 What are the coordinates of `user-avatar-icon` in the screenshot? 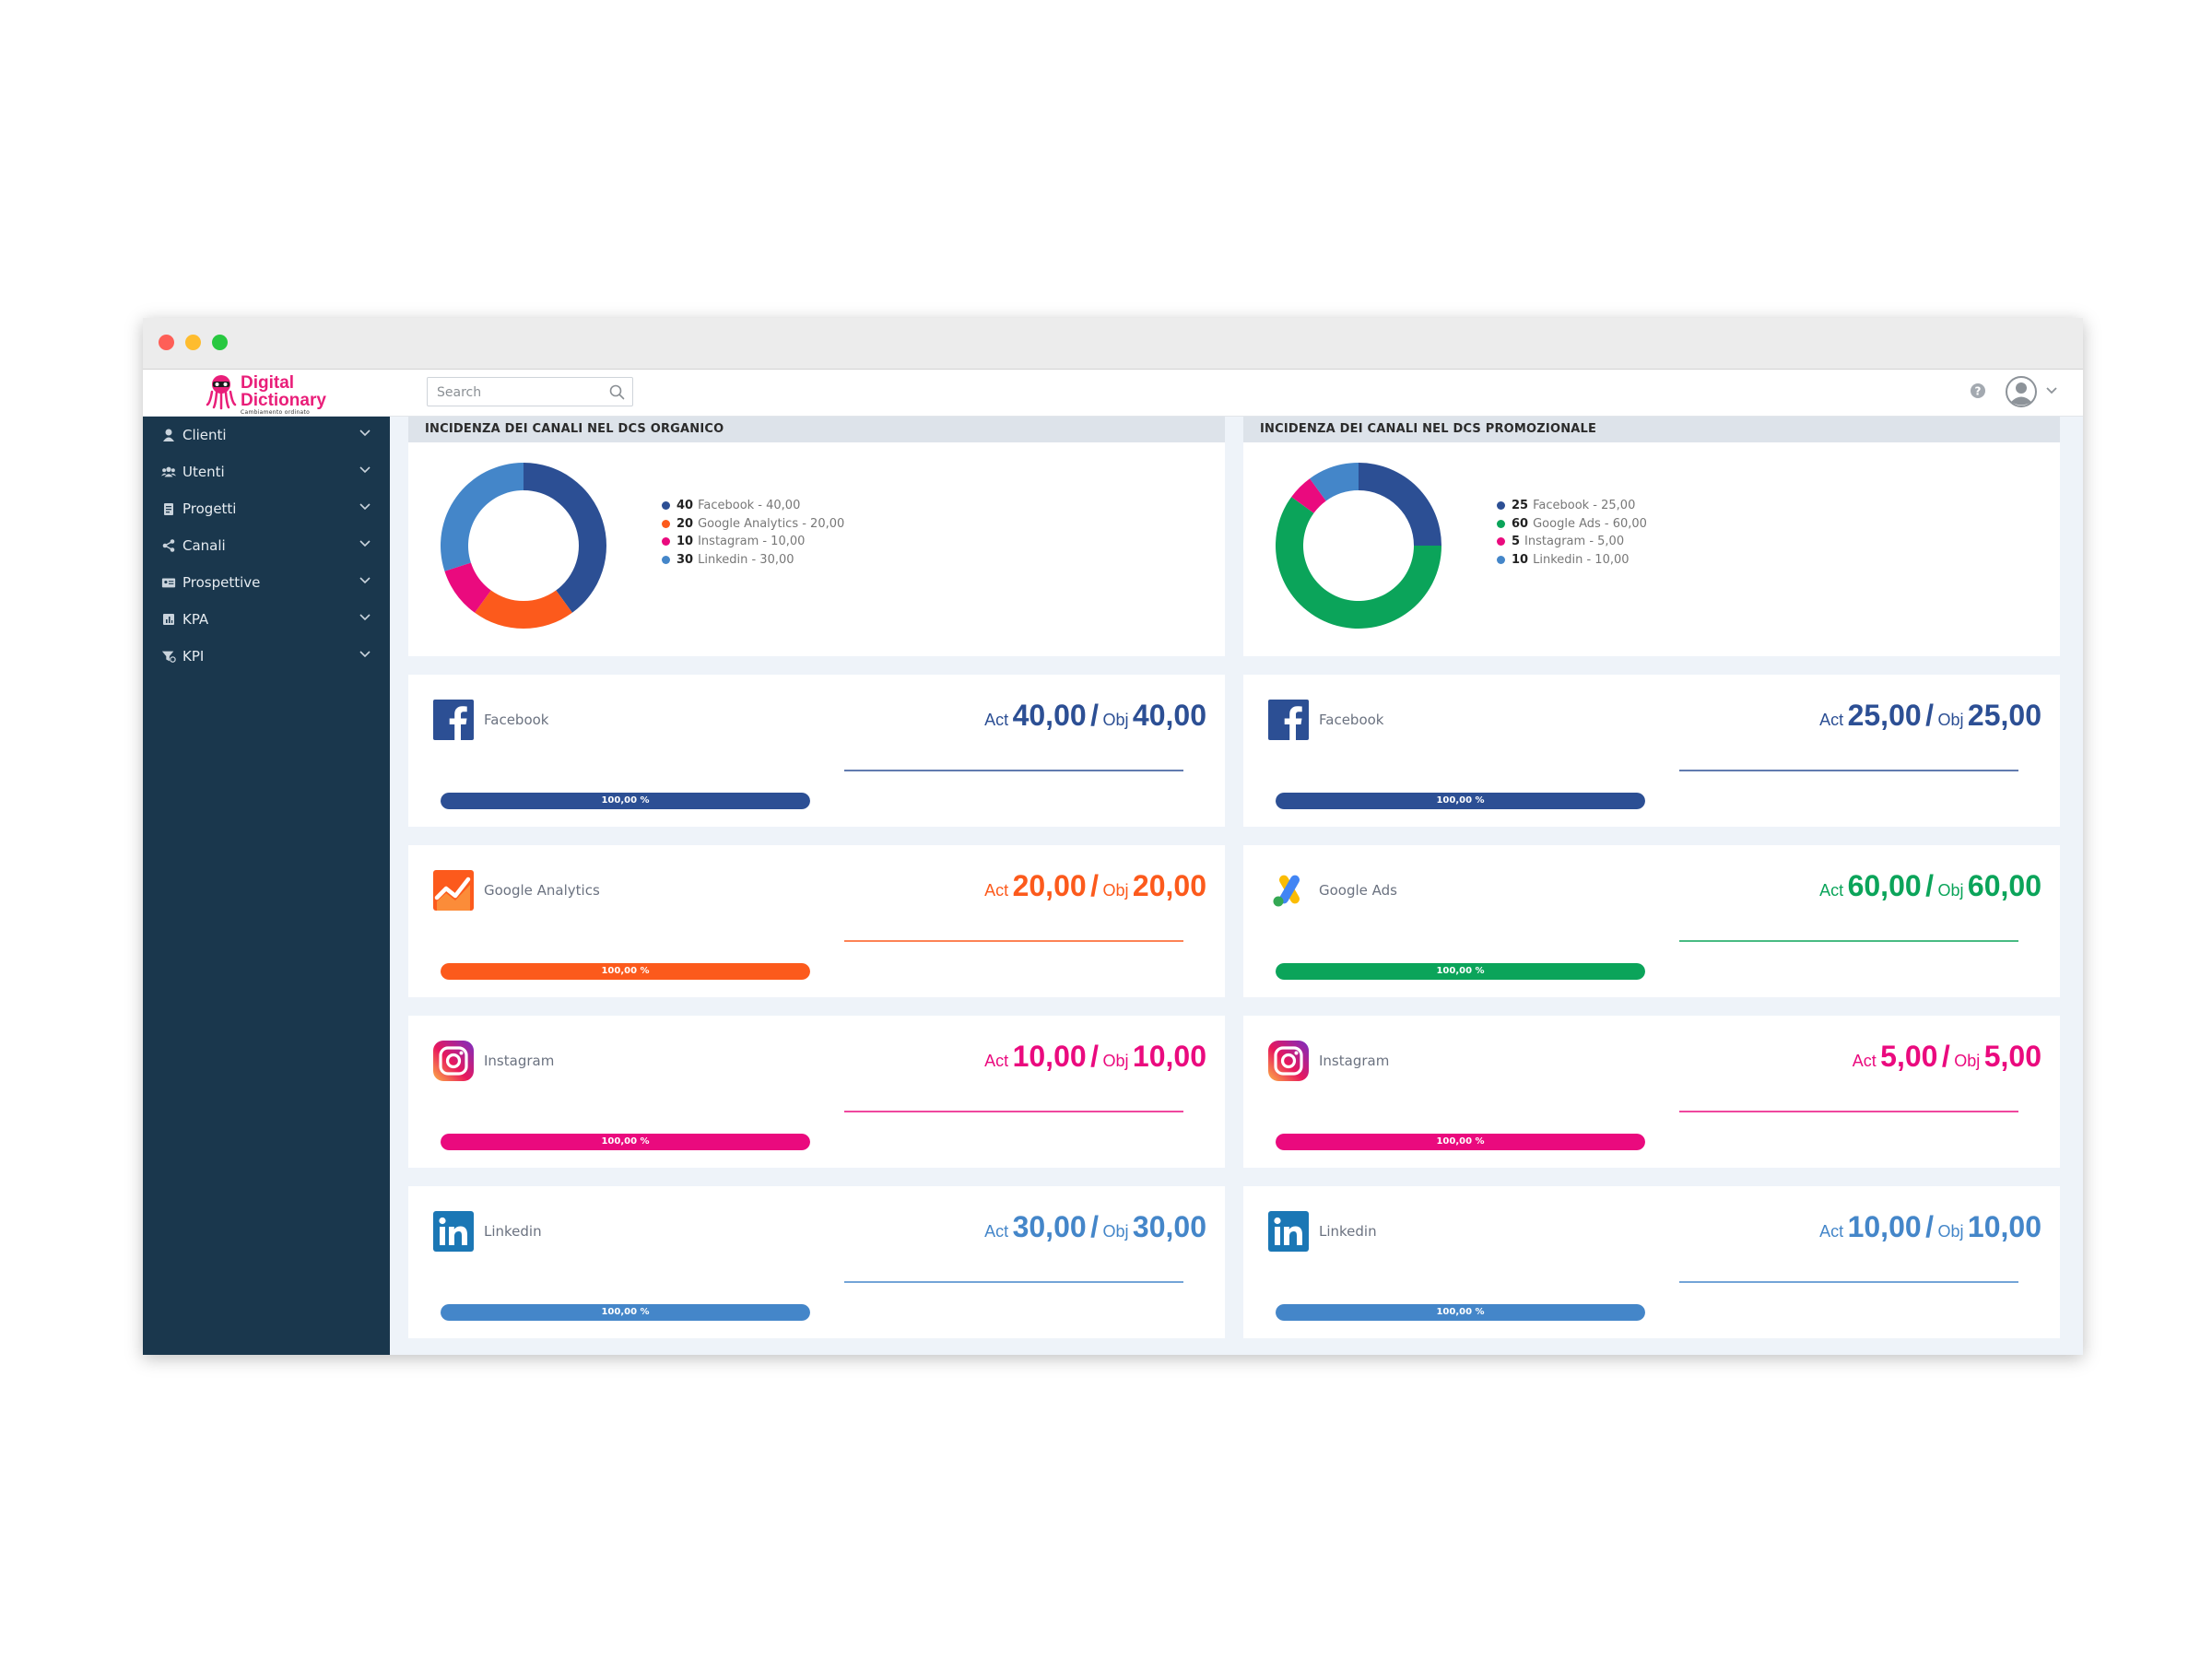 It's located at (2021, 391).